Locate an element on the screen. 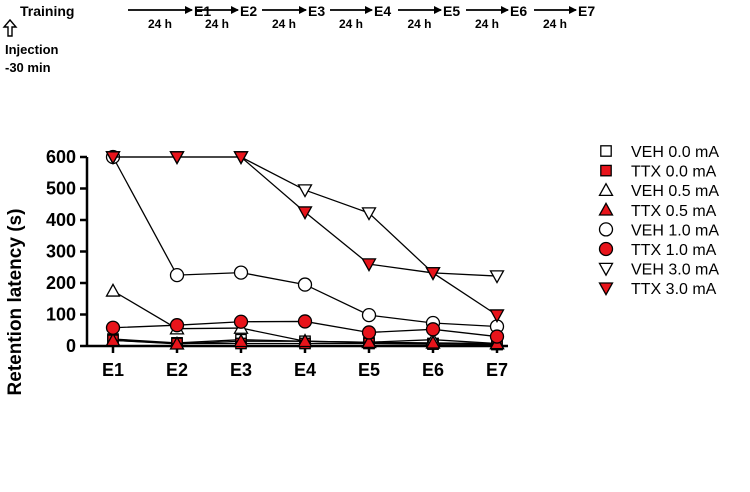  y-tick-label: 600 is located at coordinates (61, 157).